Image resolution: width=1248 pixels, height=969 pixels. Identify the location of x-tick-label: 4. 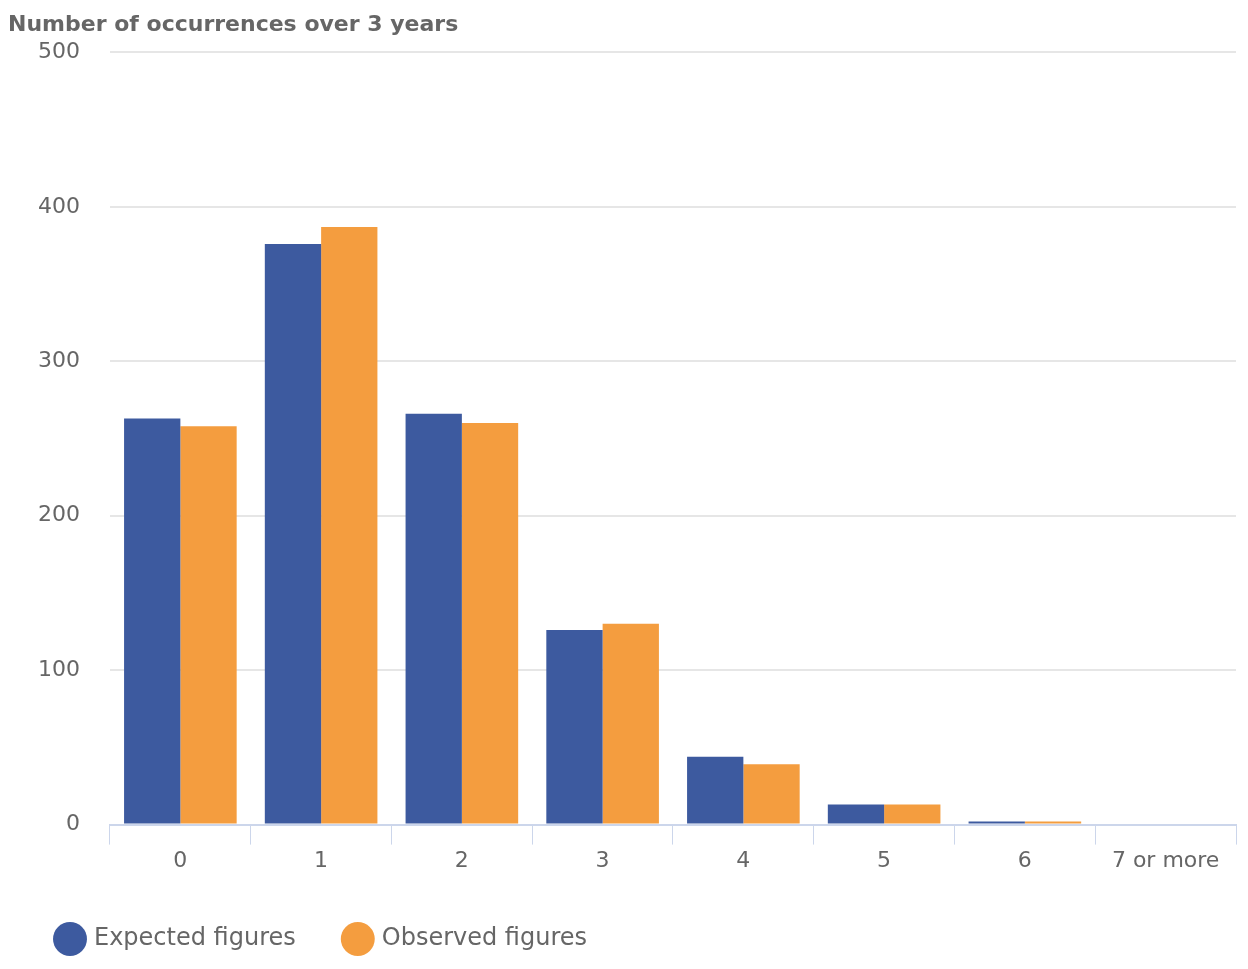
(743, 859).